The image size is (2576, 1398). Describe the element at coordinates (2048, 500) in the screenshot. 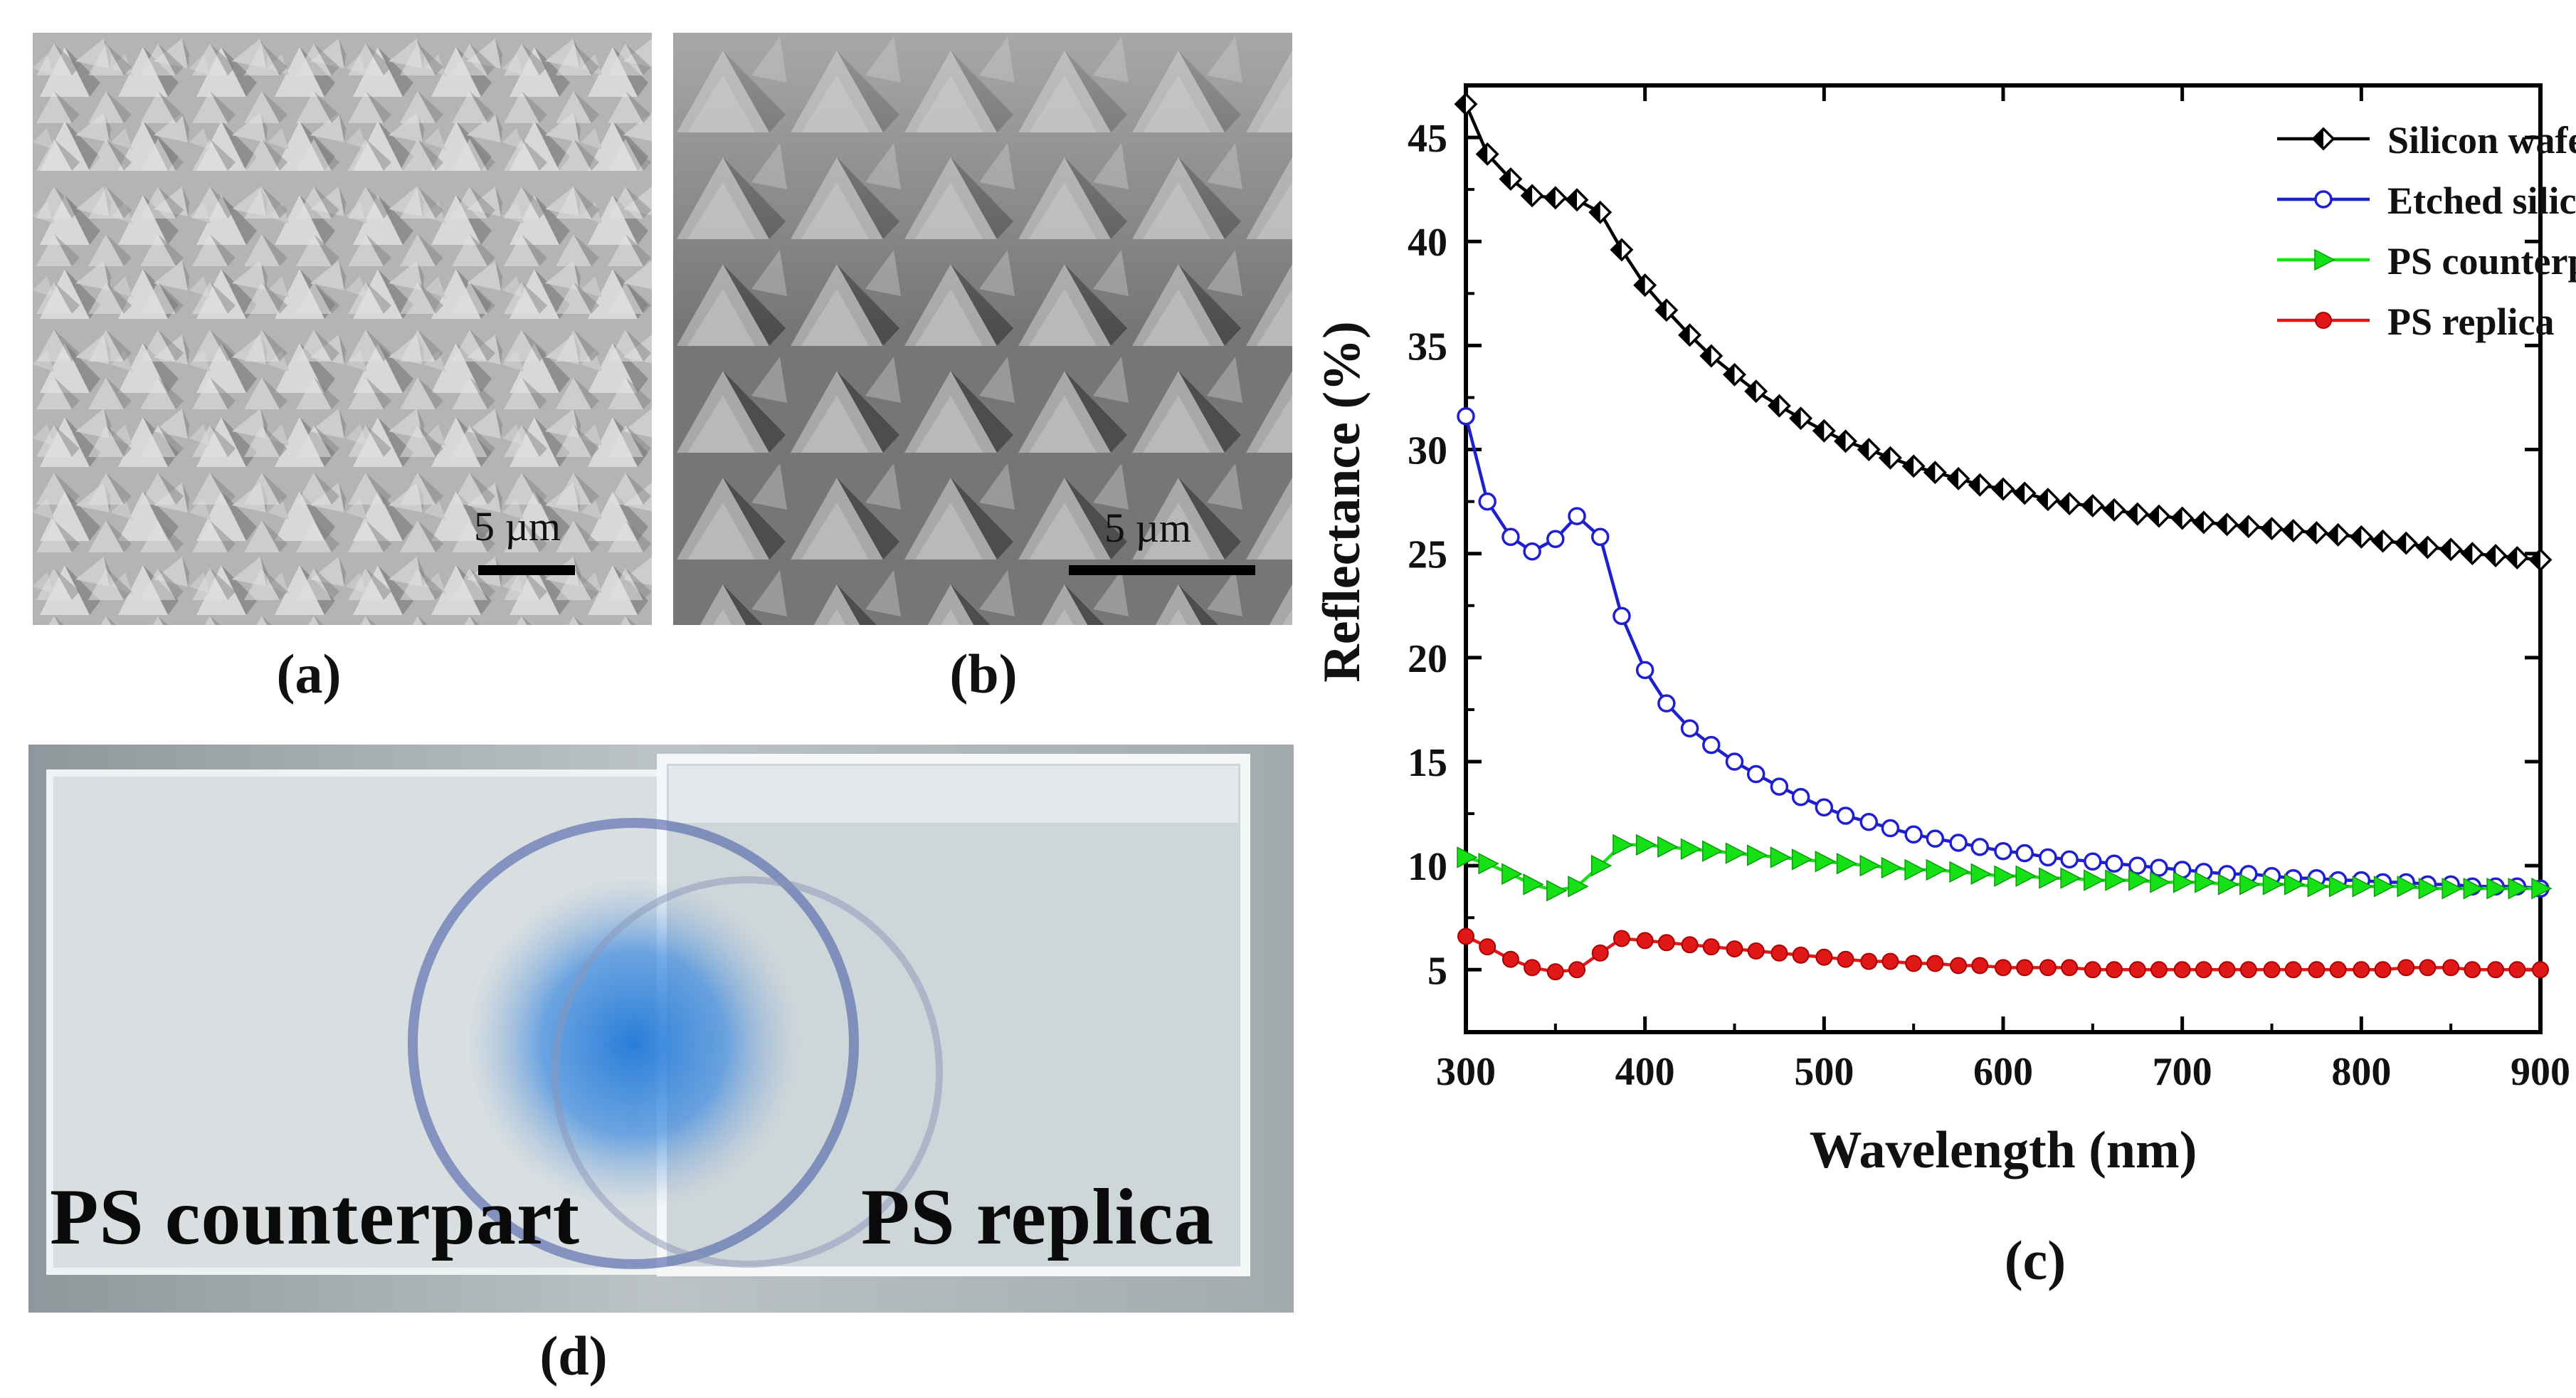

I see `data-point-s0` at that location.